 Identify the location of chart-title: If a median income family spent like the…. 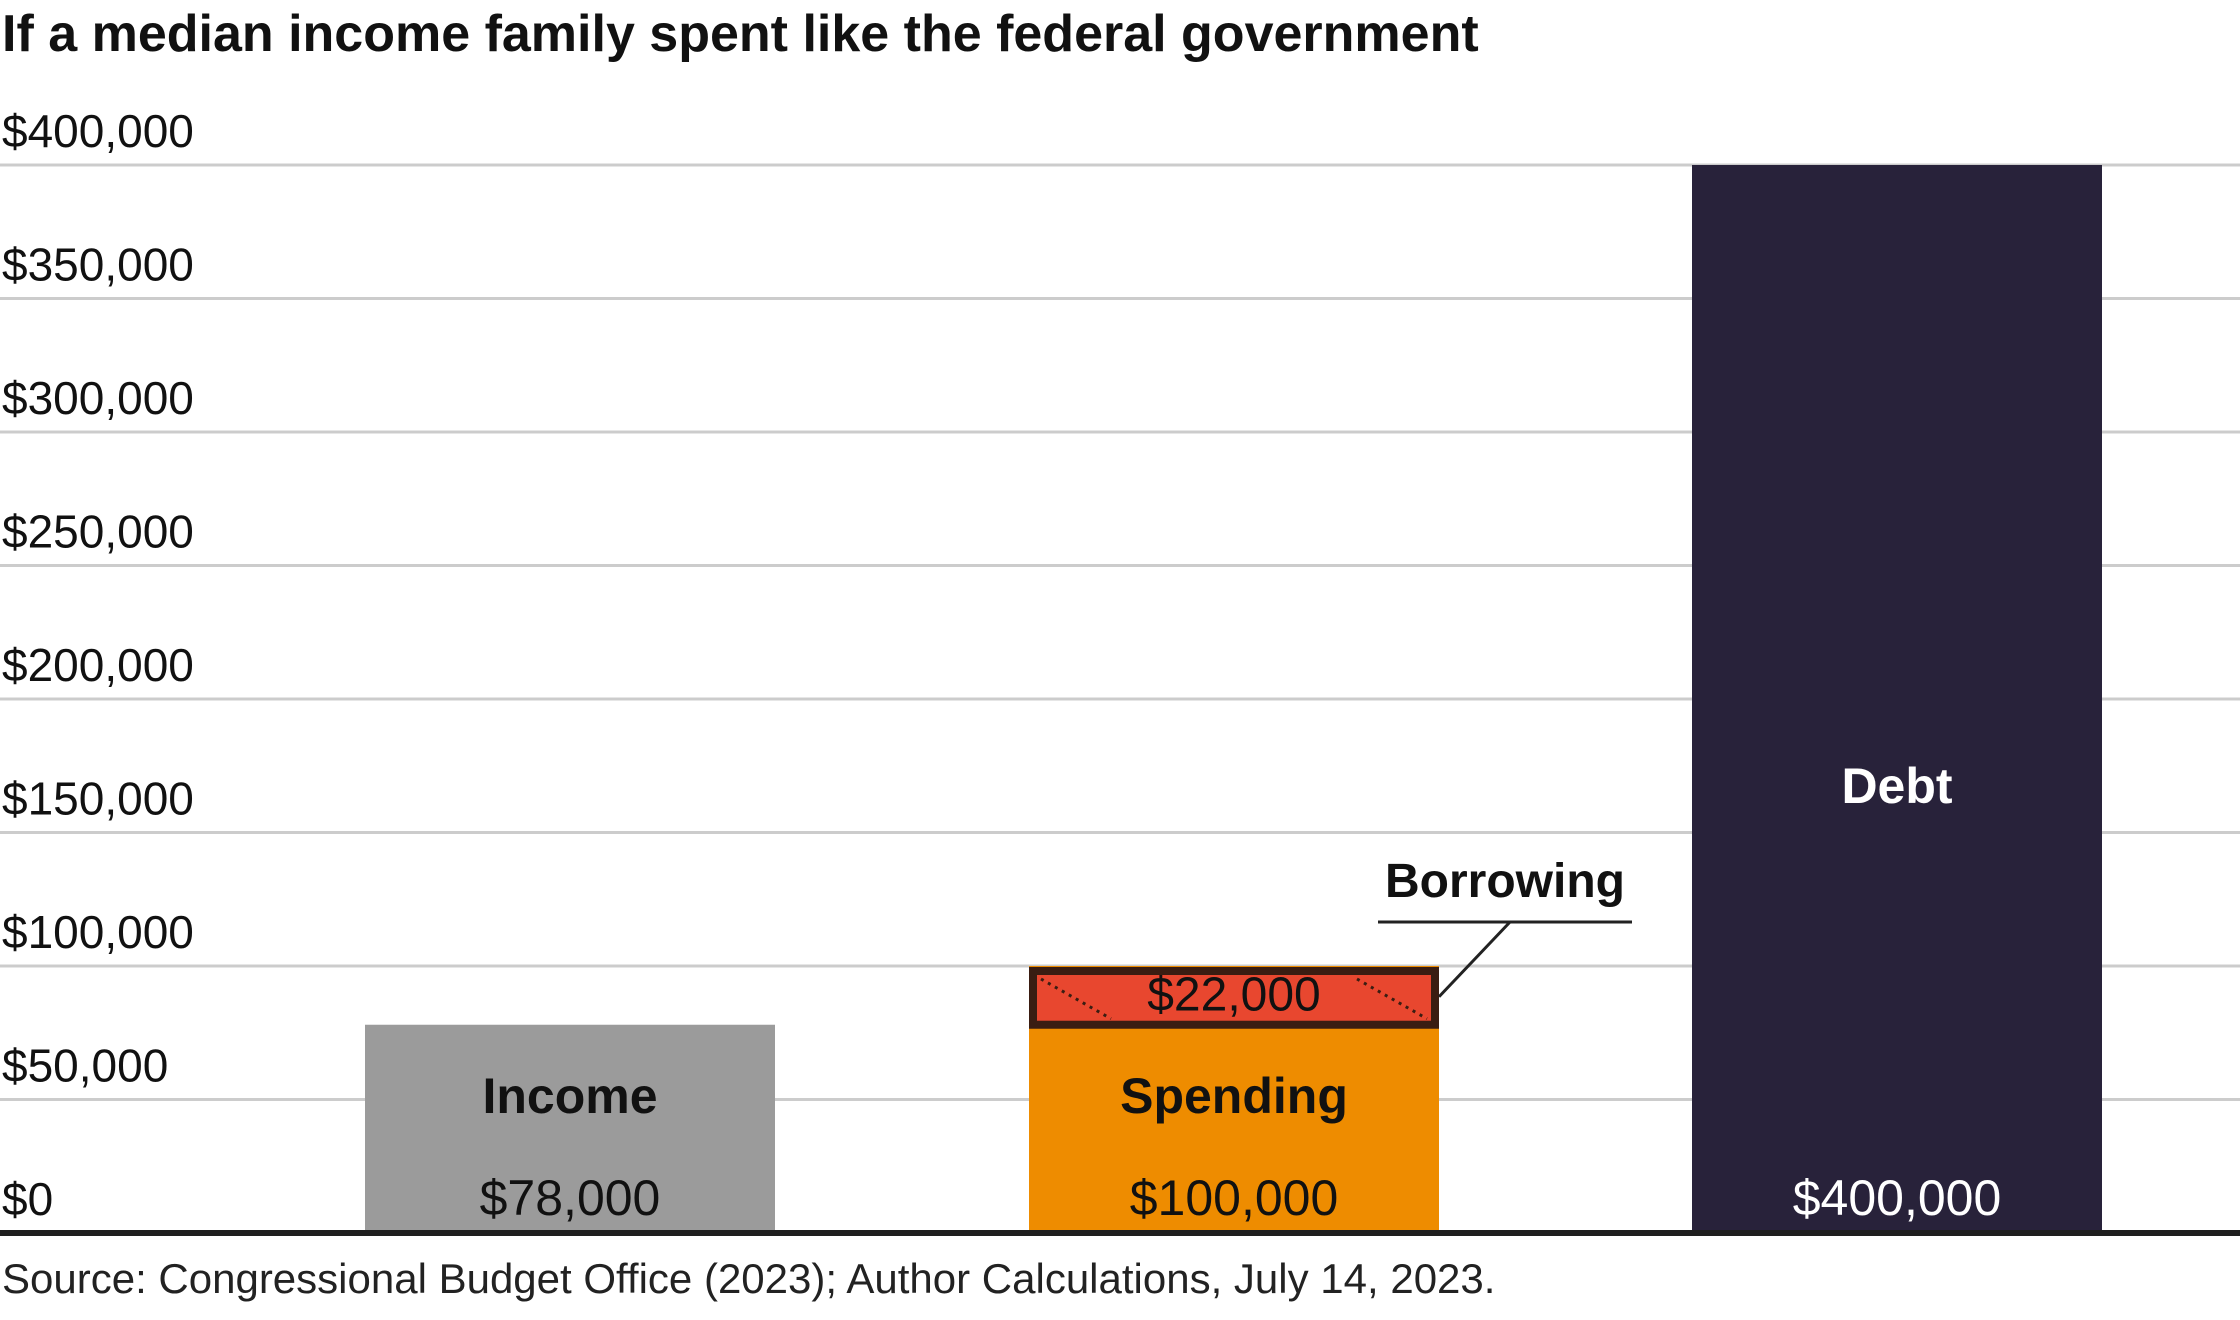
(740, 34).